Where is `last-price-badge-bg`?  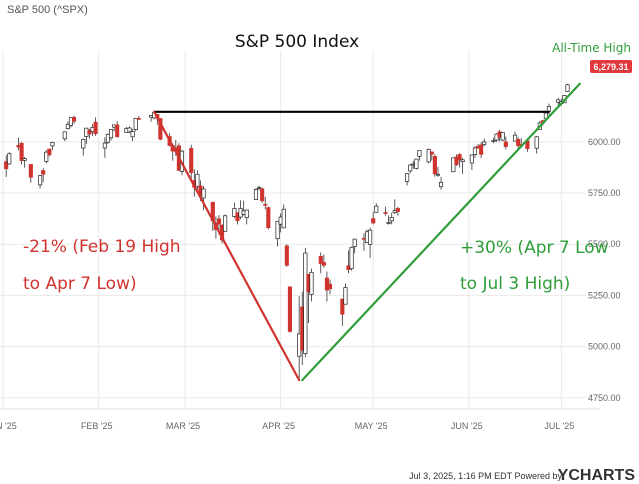 last-price-badge-bg is located at coordinates (611, 66).